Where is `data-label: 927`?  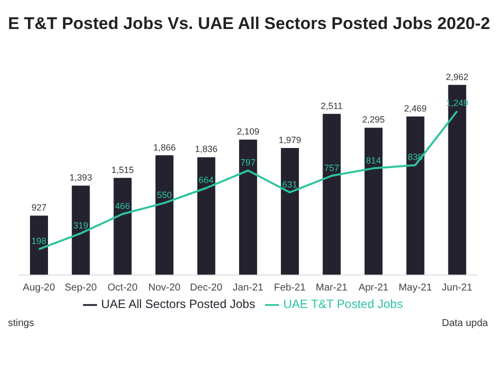
data-label: 927 is located at coordinates (39, 207).